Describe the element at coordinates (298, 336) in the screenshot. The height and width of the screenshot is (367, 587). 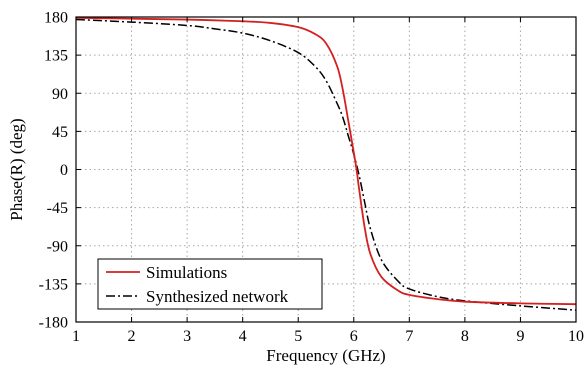
I see `x-tick-label: 5` at that location.